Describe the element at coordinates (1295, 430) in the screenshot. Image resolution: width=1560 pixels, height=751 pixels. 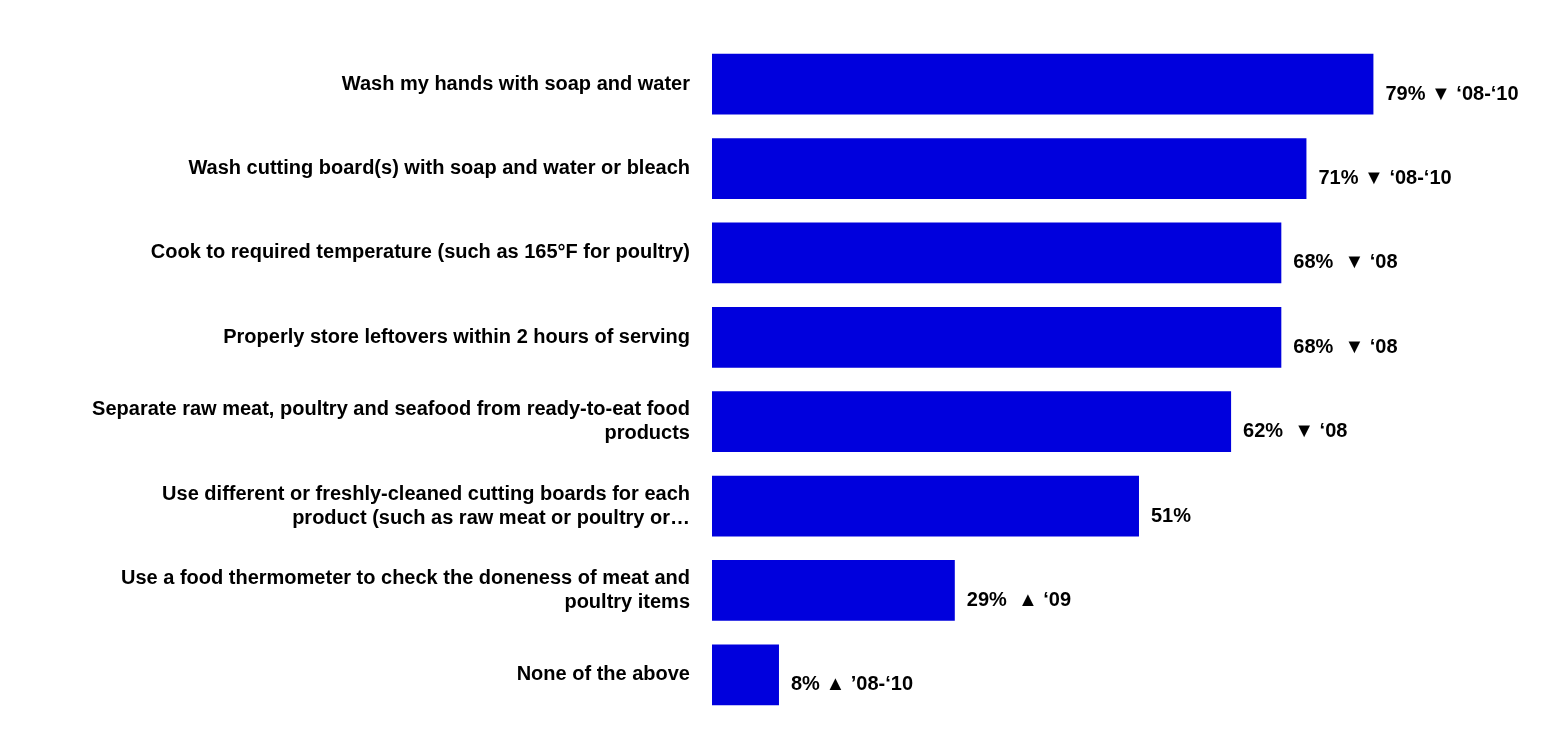
I see `data-label: 62% ▼ ‘08` at that location.